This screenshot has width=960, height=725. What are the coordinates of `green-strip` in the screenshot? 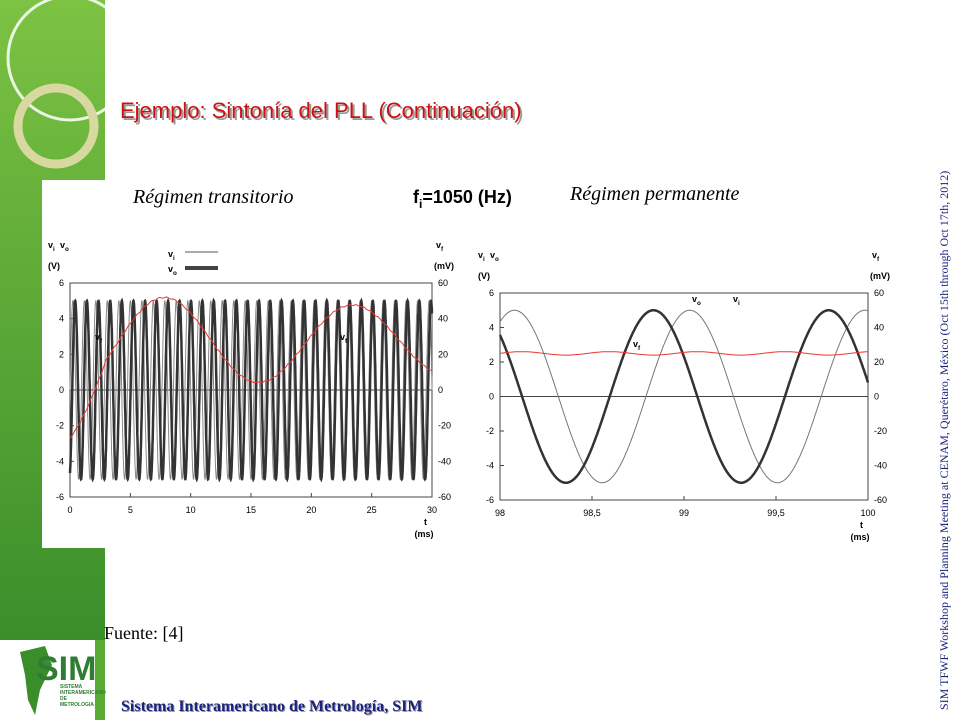 It's located at (100, 680).